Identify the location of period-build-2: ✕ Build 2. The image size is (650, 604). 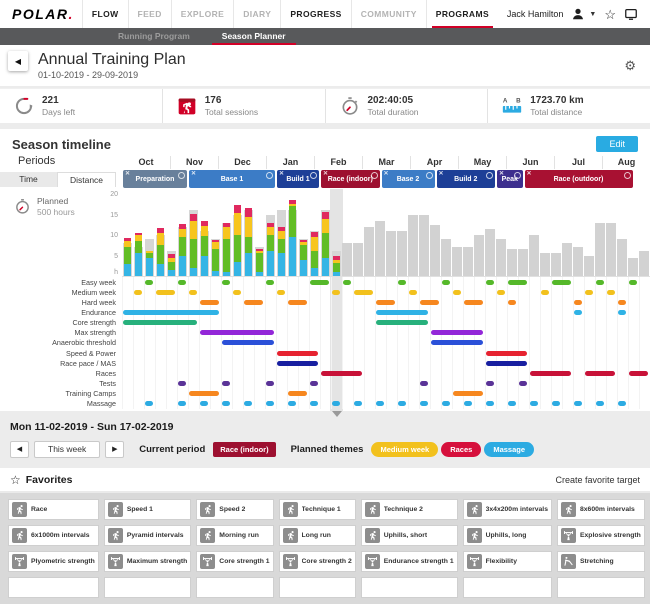
(465, 179).